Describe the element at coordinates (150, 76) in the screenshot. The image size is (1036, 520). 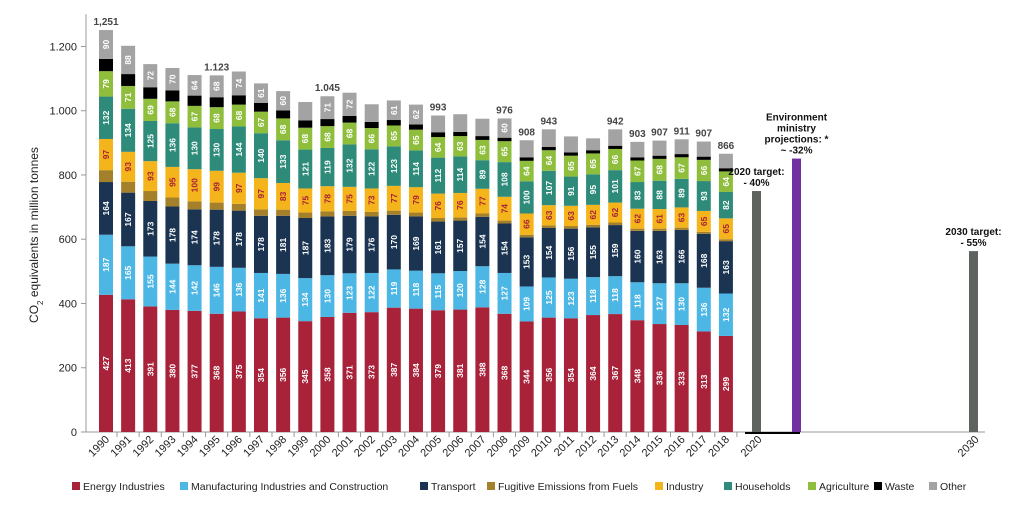
I see `bar-value-label: 72` at that location.